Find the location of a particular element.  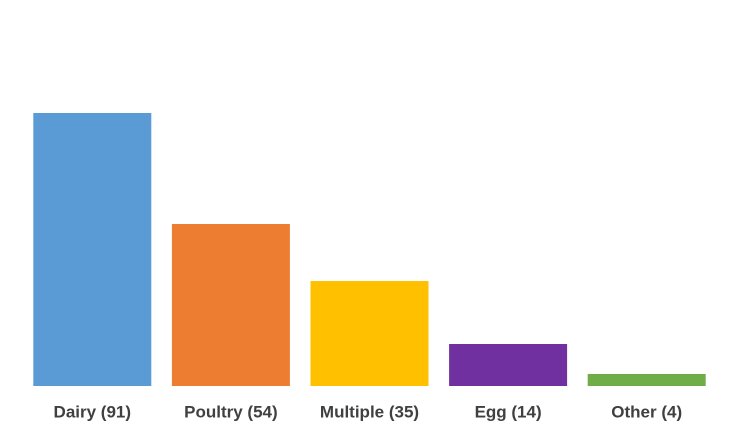

x-tick-label: Dairy (91) is located at coordinates (92, 411).